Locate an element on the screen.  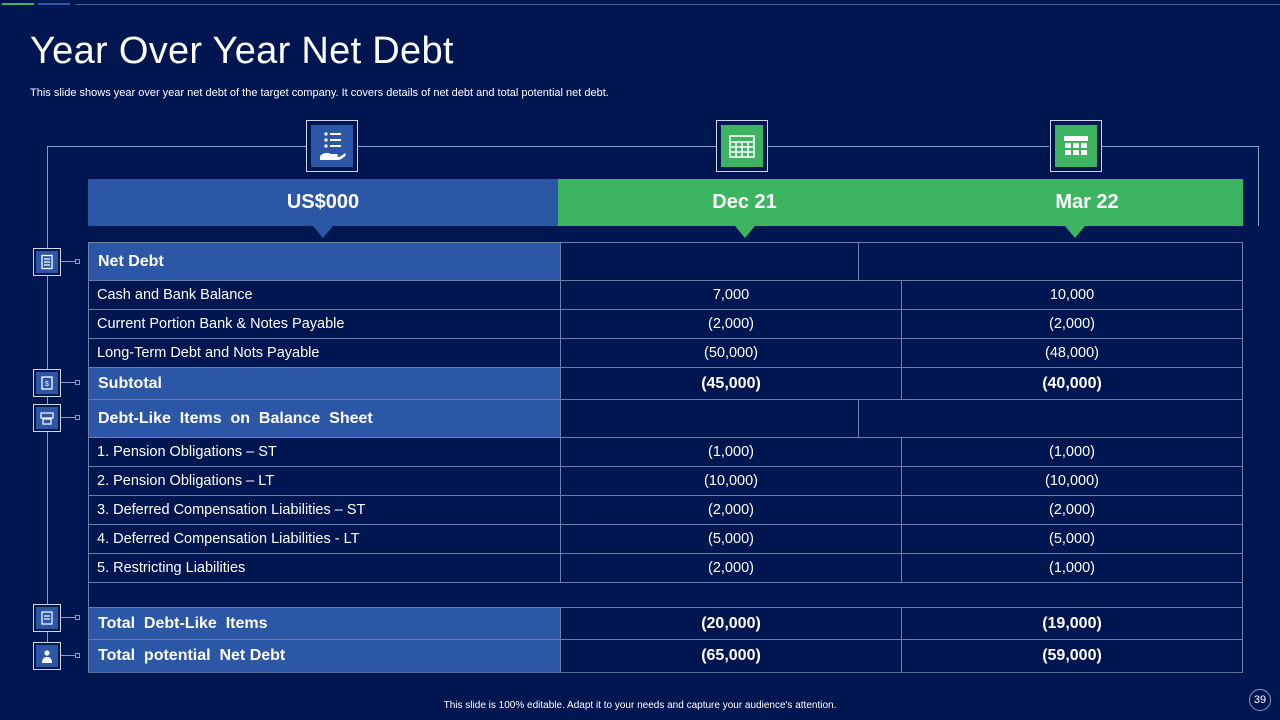
row-label: Cash and Bank Balance is located at coordinates (325, 295).